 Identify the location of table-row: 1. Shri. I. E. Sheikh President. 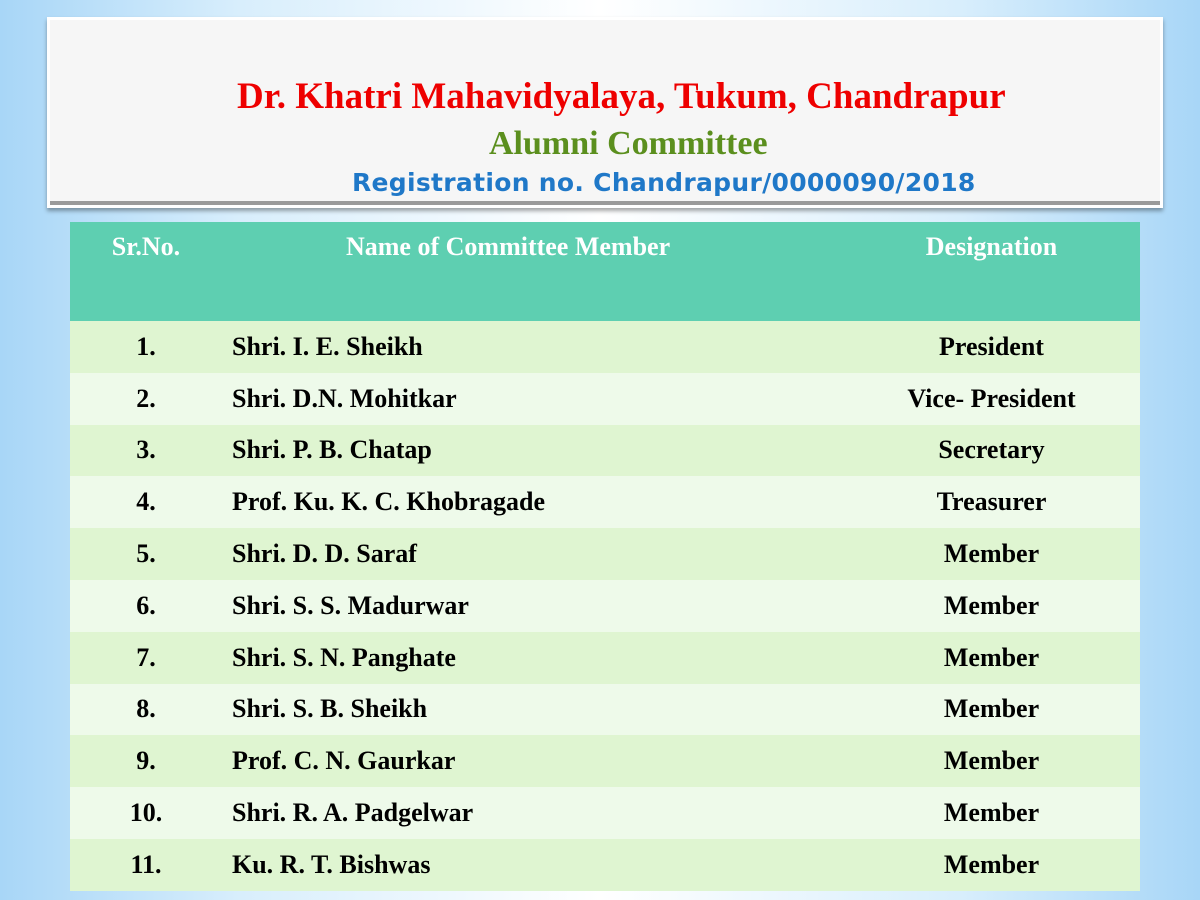
(605, 347).